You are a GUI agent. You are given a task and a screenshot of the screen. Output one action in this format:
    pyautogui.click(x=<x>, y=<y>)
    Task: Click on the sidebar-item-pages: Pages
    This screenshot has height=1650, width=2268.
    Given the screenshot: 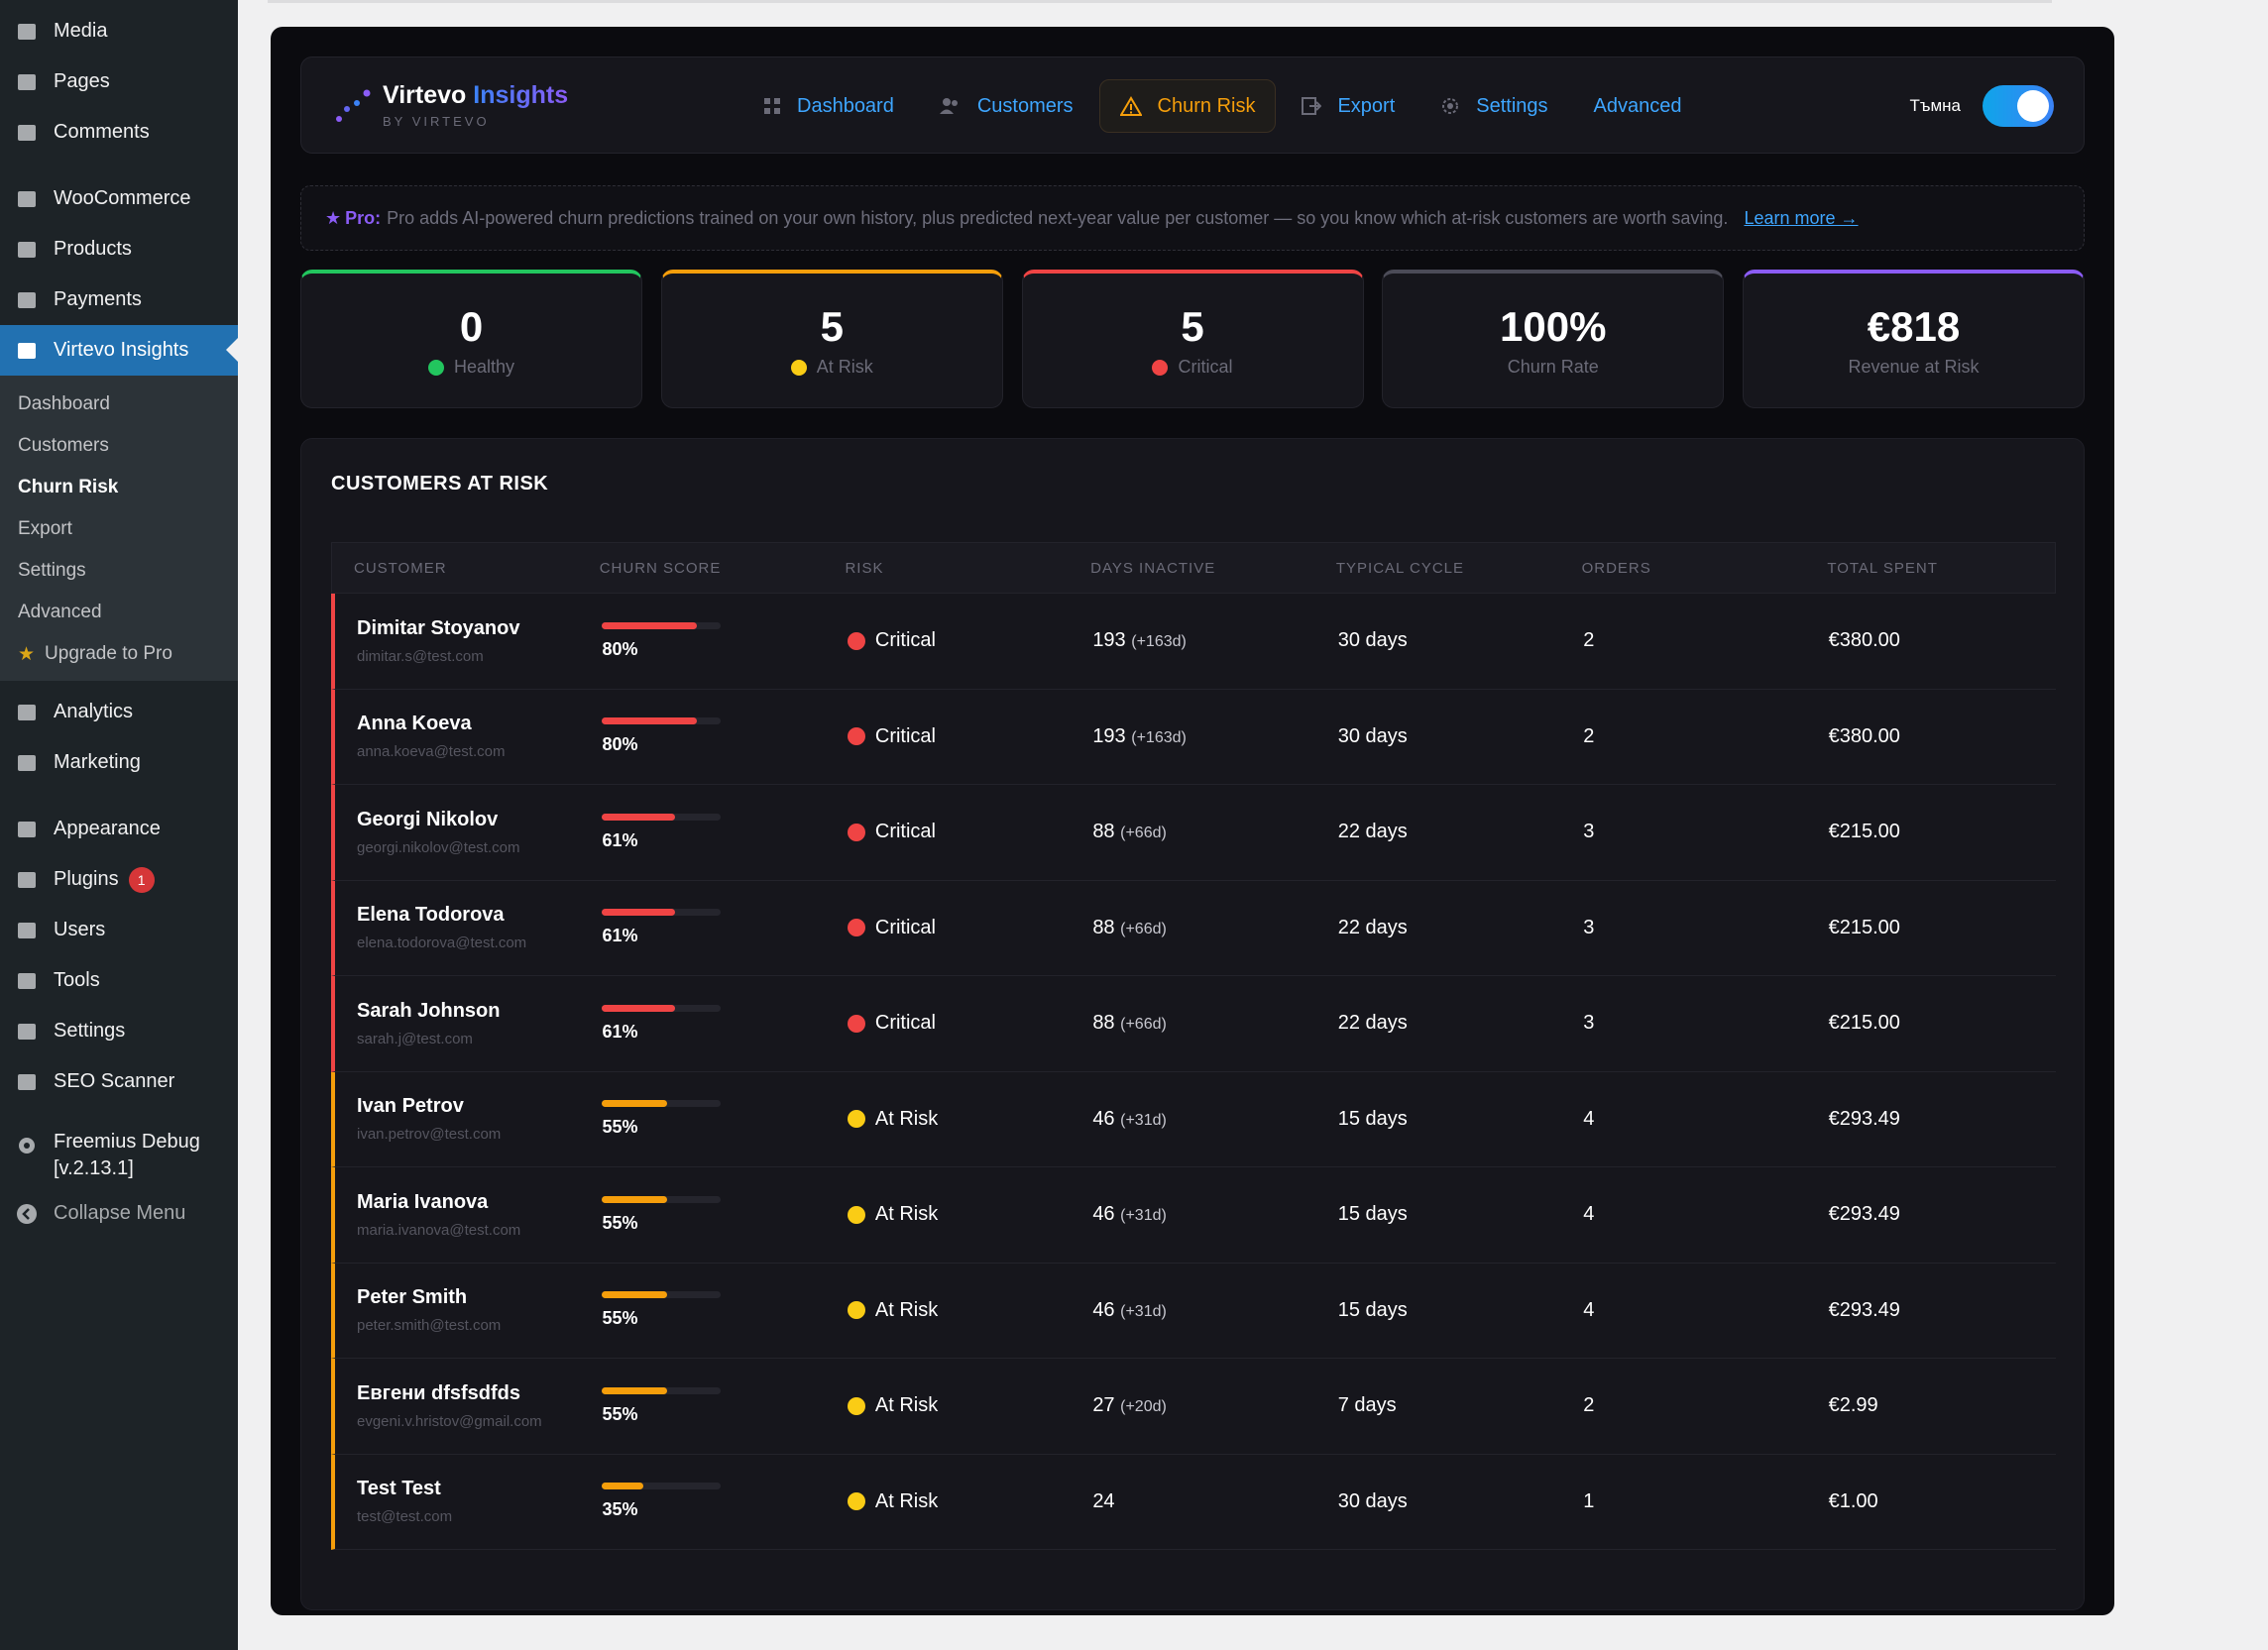 What is the action you would take?
    pyautogui.click(x=119, y=81)
    